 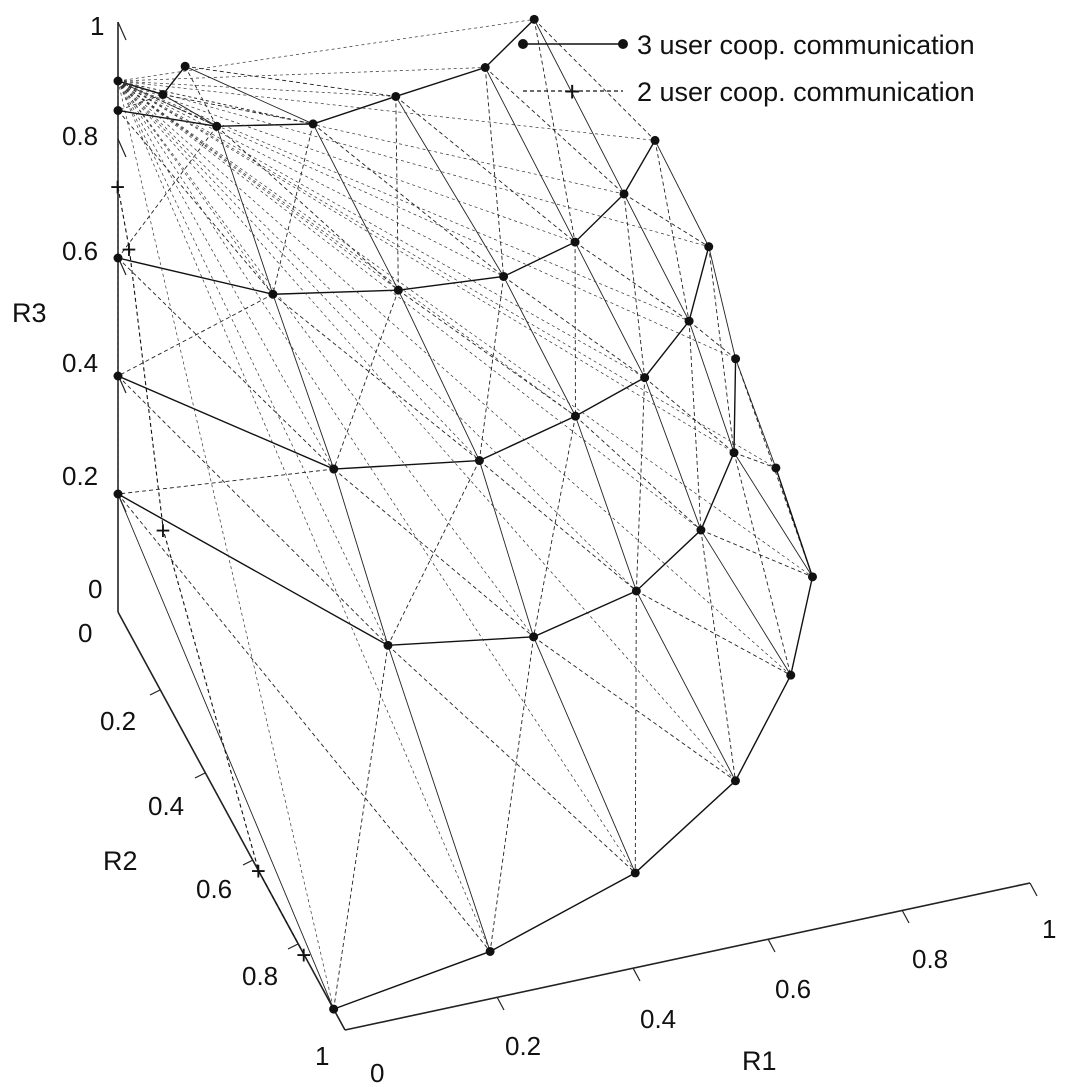 What do you see at coordinates (1049, 929) in the screenshot?
I see `x-tick-label: 1` at bounding box center [1049, 929].